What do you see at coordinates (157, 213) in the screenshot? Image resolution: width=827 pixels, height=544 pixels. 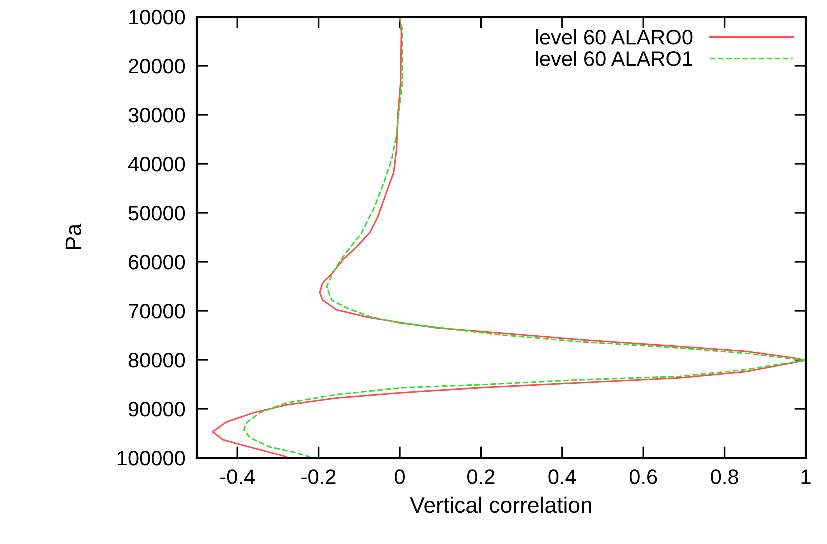 I see `y-tick-label: 50000` at bounding box center [157, 213].